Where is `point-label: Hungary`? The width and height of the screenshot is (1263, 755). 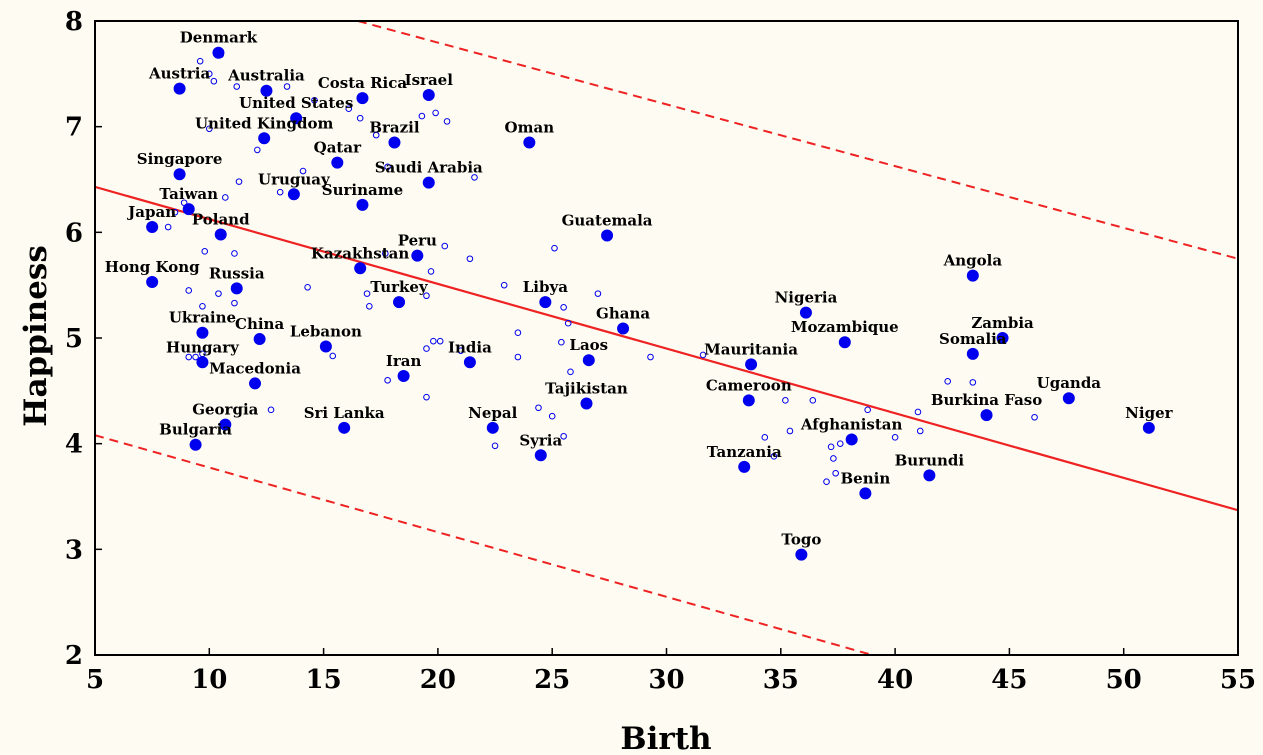
point-label: Hungary is located at coordinates (203, 347).